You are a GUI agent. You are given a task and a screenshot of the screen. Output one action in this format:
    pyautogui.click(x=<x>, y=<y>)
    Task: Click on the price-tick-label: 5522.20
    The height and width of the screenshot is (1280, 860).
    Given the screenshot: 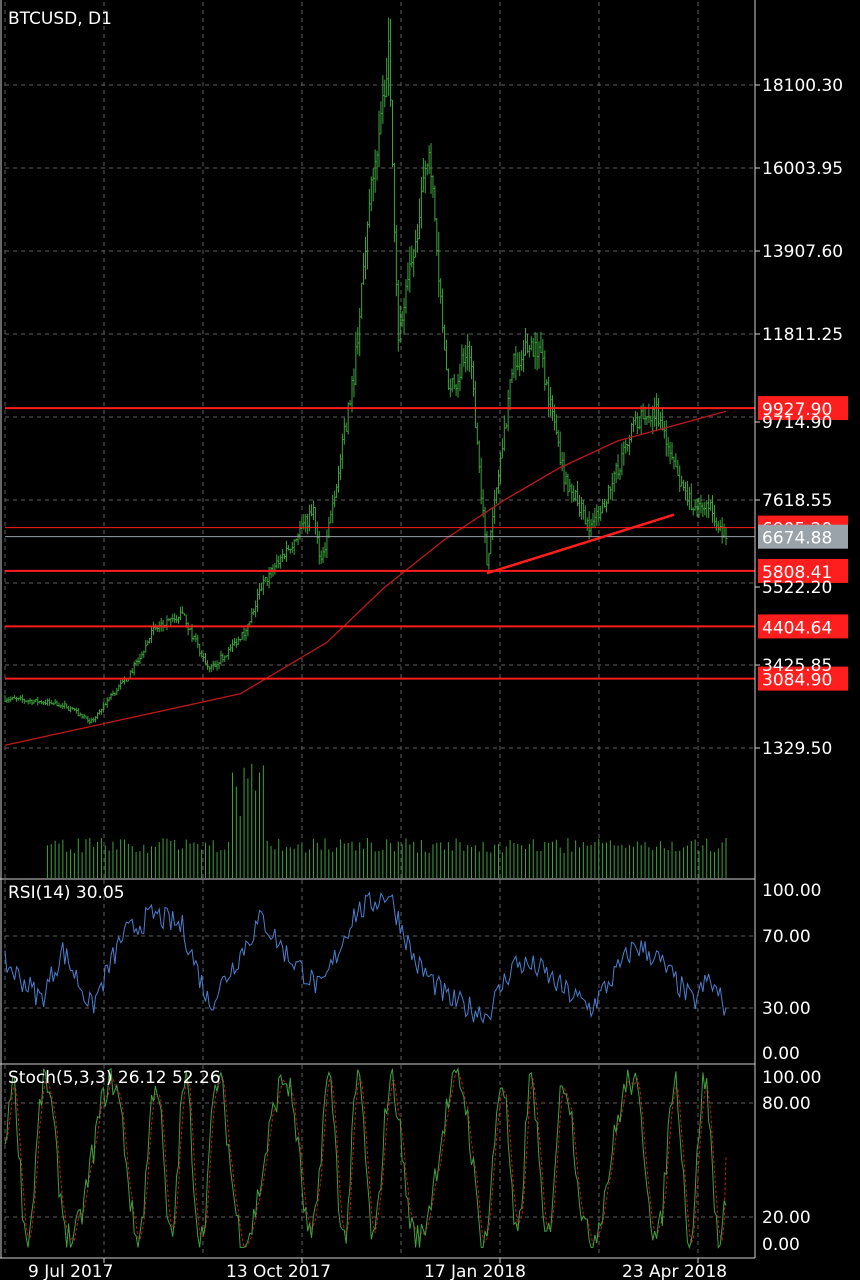 What is the action you would take?
    pyautogui.click(x=797, y=588)
    